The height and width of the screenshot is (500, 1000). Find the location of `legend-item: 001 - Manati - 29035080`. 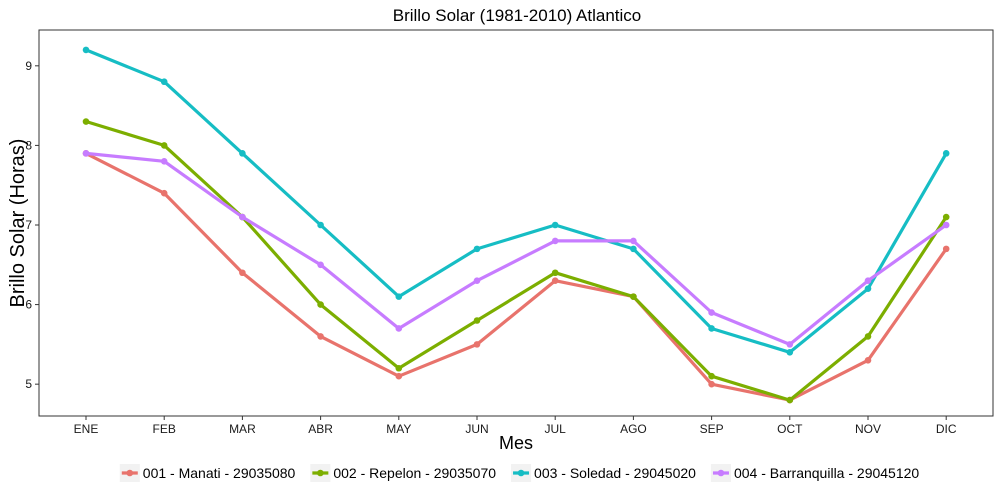

legend-item: 001 - Manati - 29035080 is located at coordinates (207, 473).